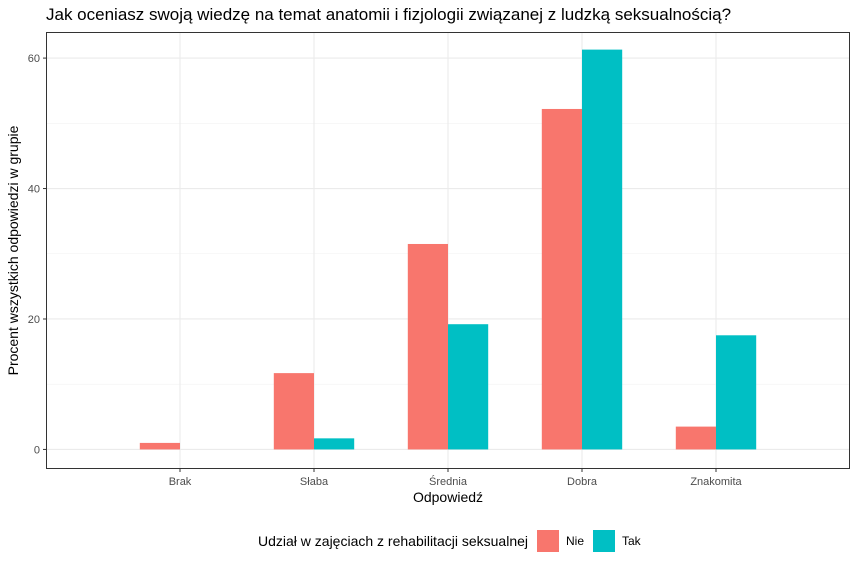 Image resolution: width=856 pixels, height=568 pixels. I want to click on y-tick-label: 60, so click(34, 59).